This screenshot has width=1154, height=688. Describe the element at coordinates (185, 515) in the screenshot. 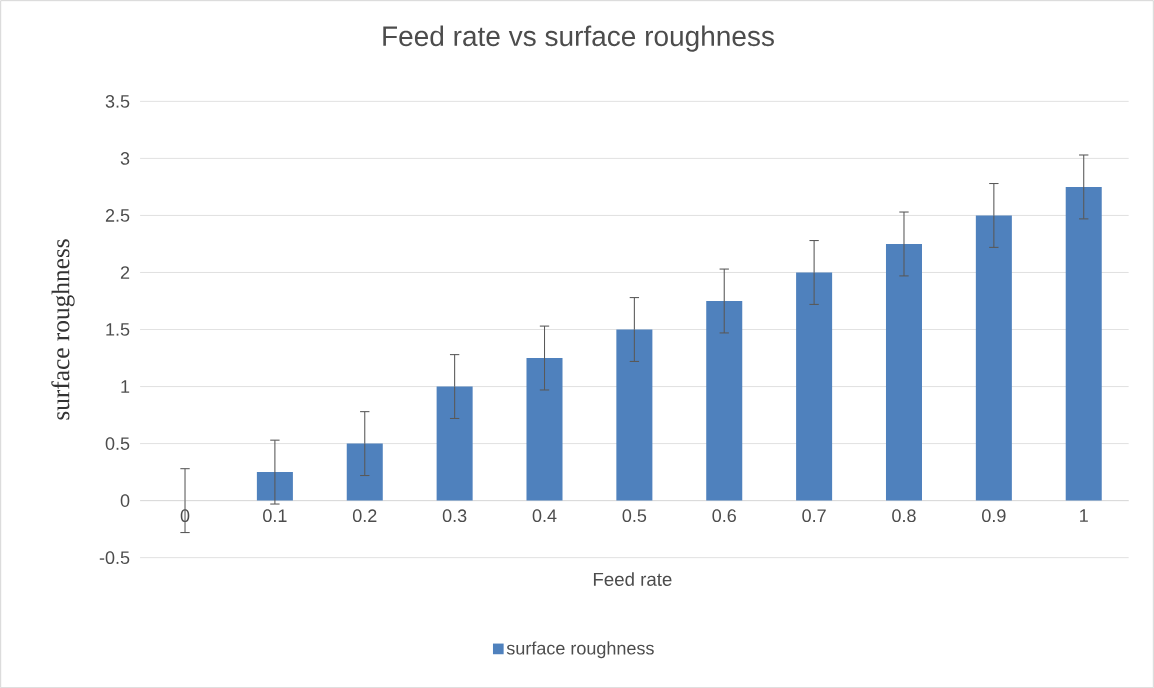

I see `x-tick-label: 0` at that location.